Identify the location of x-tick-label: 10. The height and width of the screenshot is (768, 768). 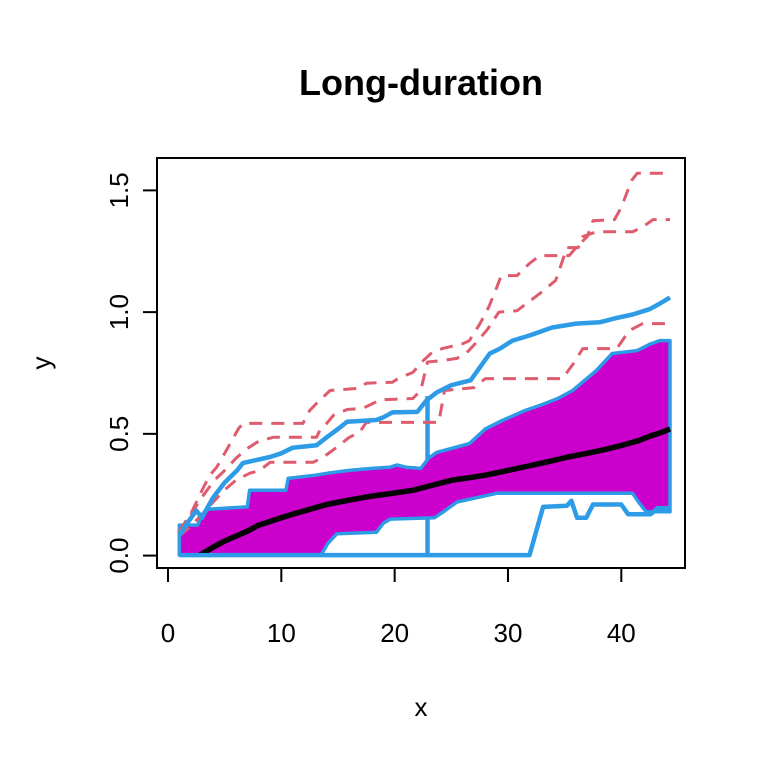
(281, 633).